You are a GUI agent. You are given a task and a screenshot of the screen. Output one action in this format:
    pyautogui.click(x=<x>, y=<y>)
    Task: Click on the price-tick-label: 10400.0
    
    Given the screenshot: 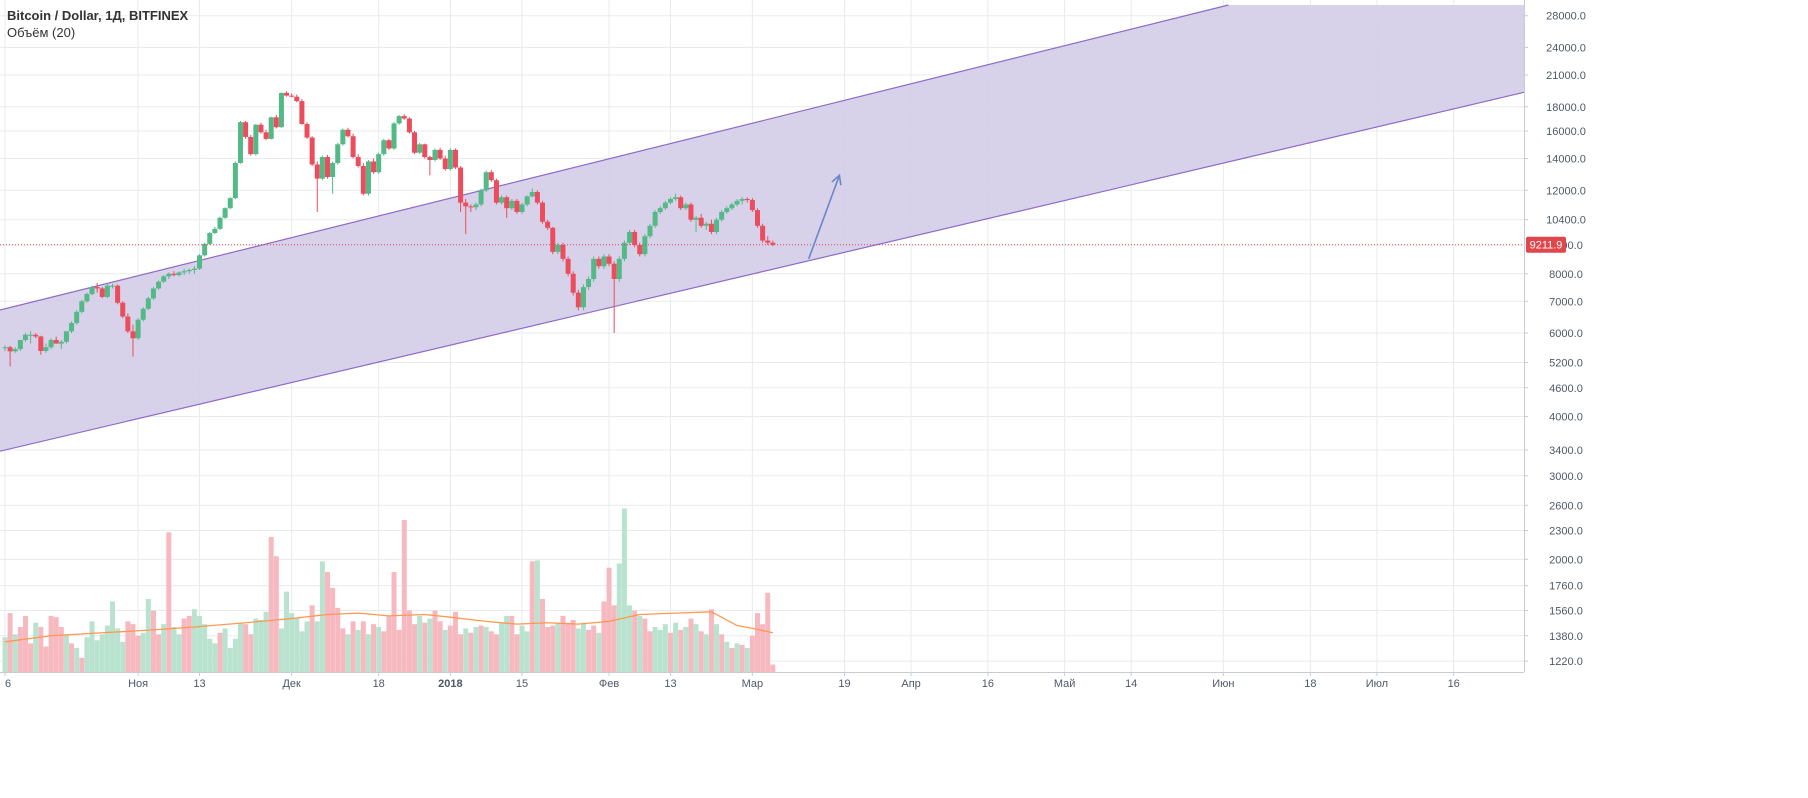 What is the action you would take?
    pyautogui.click(x=1566, y=221)
    